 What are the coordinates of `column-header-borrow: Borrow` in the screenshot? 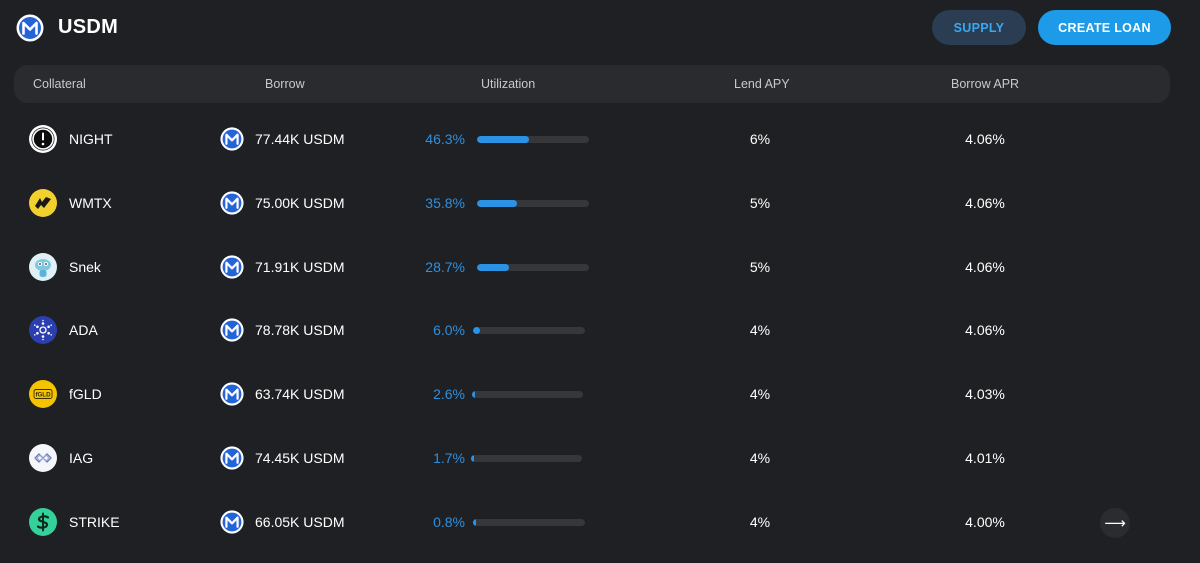 It's located at (285, 84).